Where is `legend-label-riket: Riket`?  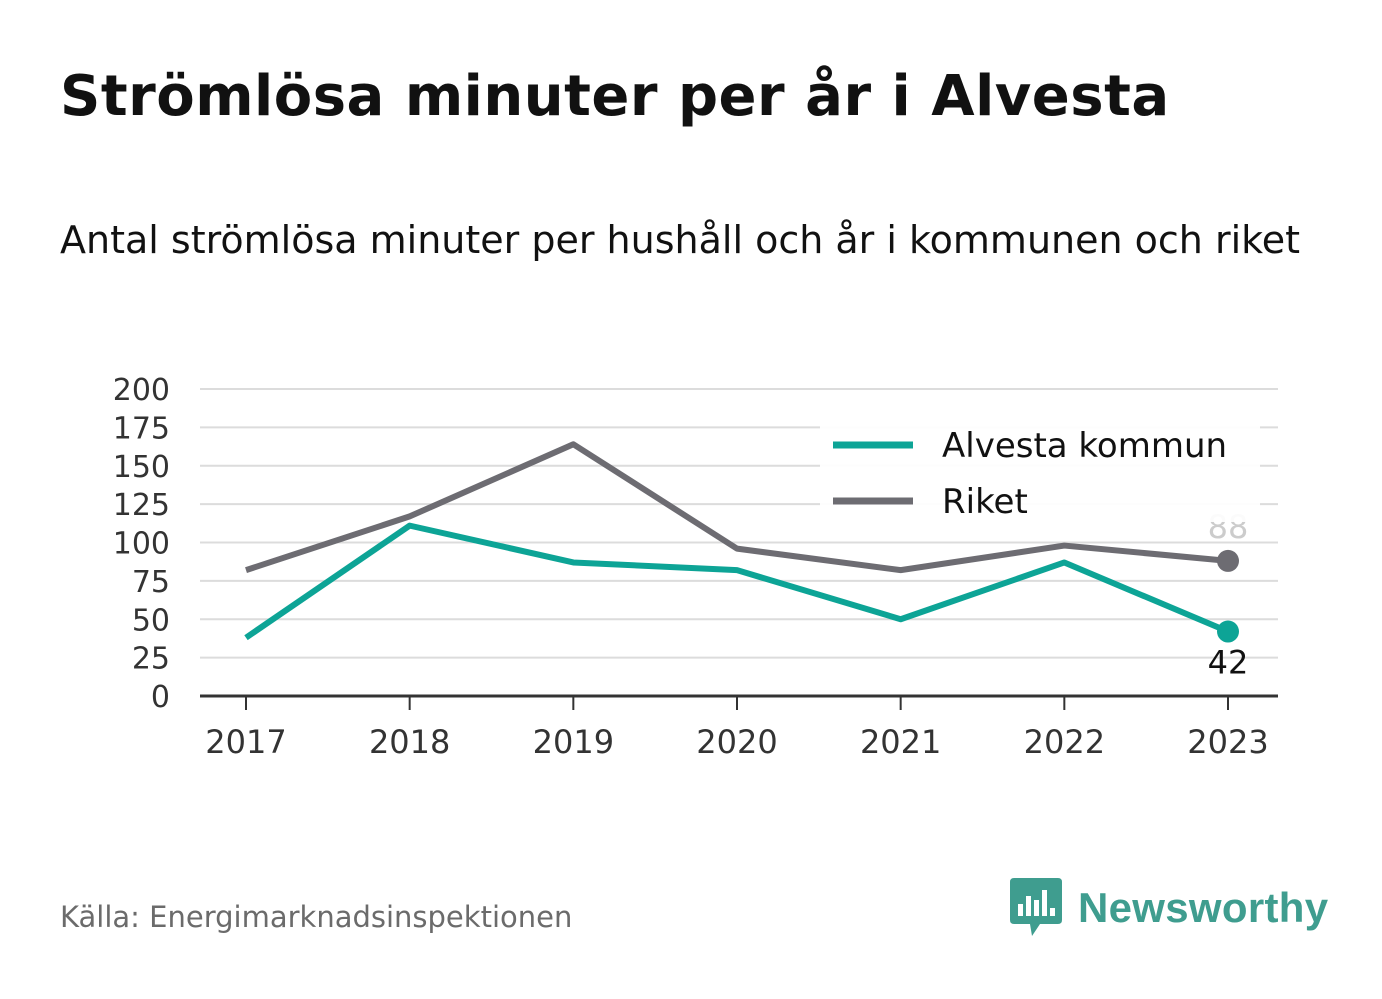
legend-label-riket: Riket is located at coordinates (985, 502).